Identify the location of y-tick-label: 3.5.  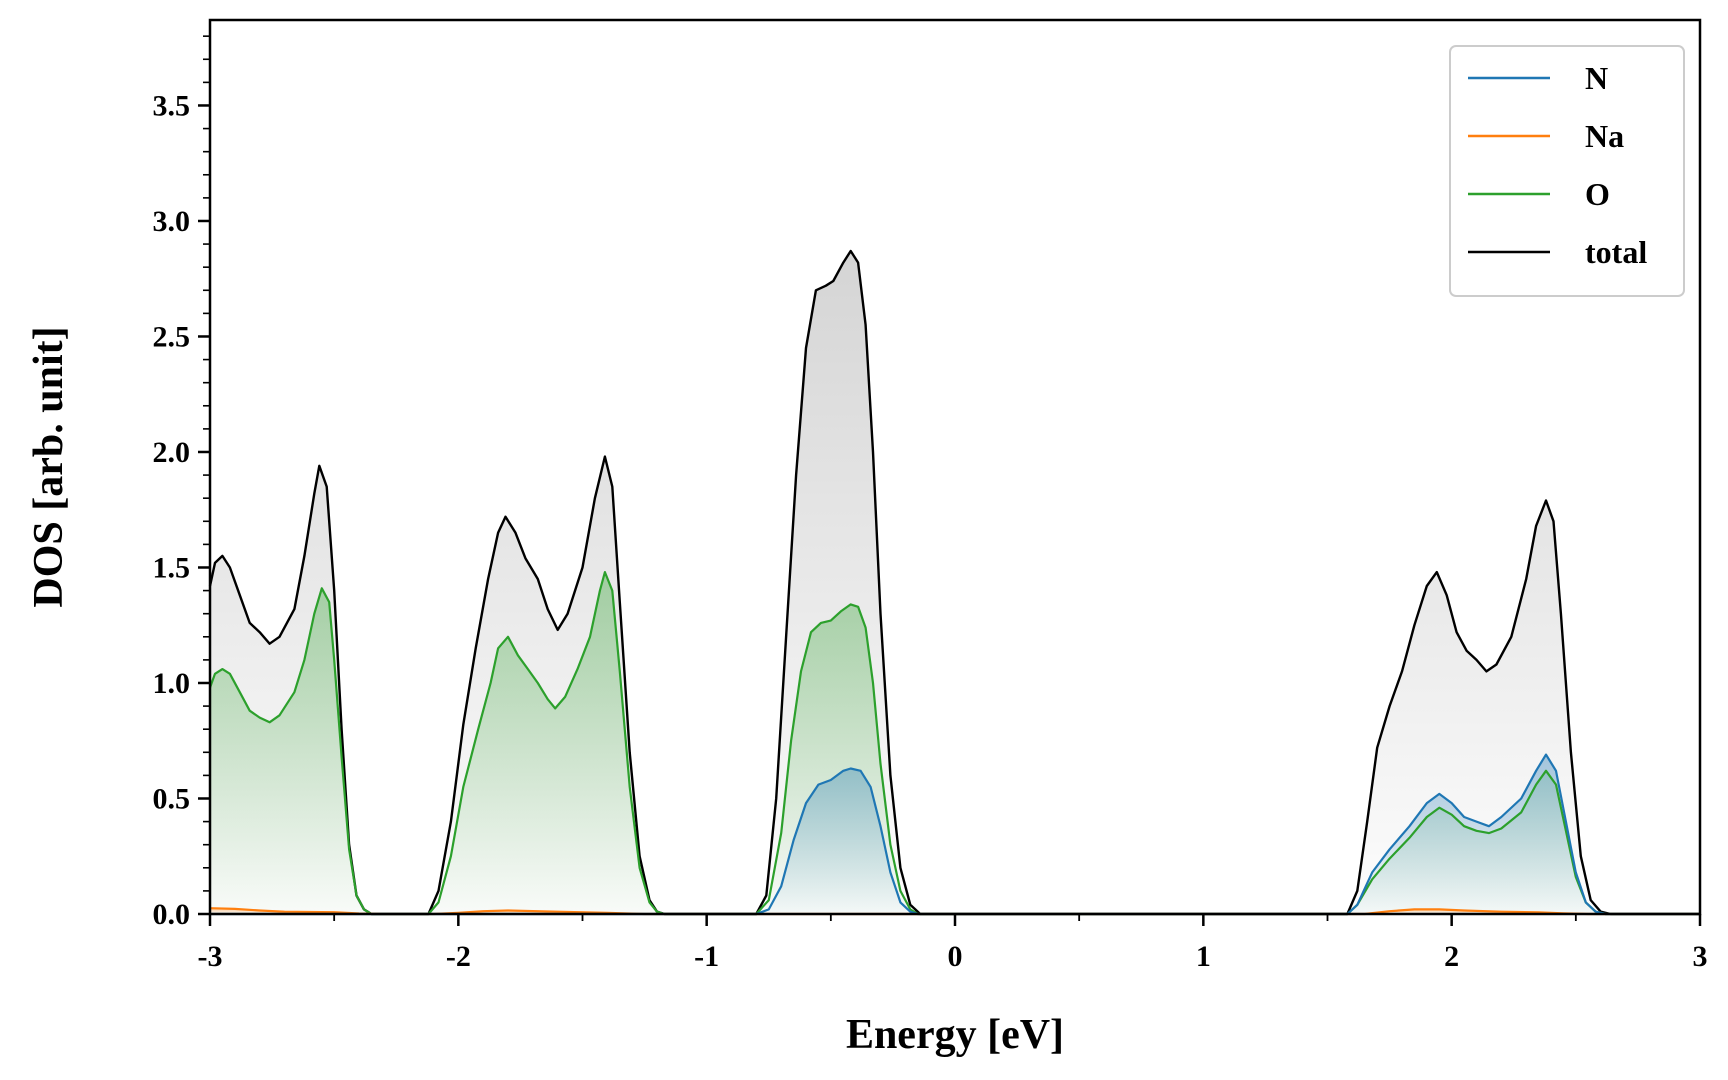
(172, 105).